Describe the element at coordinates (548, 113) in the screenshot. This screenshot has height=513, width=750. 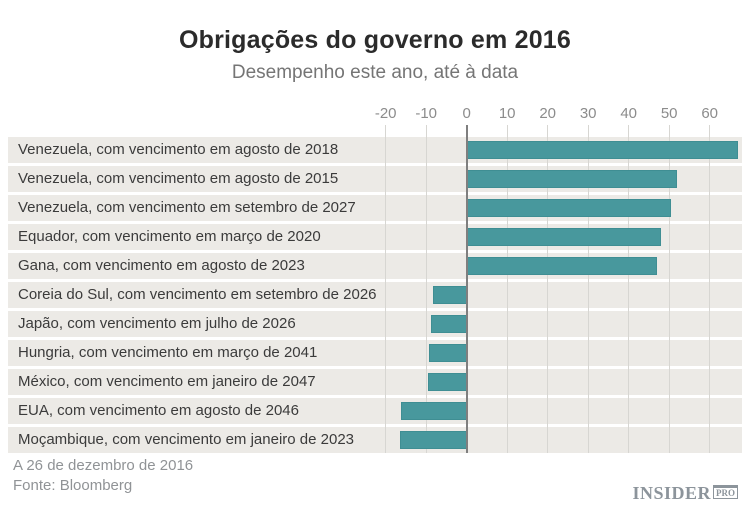
I see `x-axis-tick-label: 20` at that location.